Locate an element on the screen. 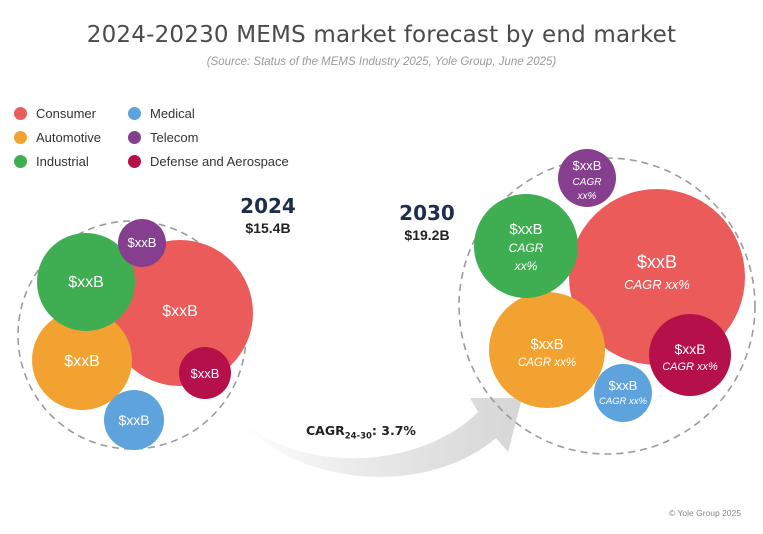 The image size is (763, 534). cagr-value: : 3.7% is located at coordinates (393, 430).